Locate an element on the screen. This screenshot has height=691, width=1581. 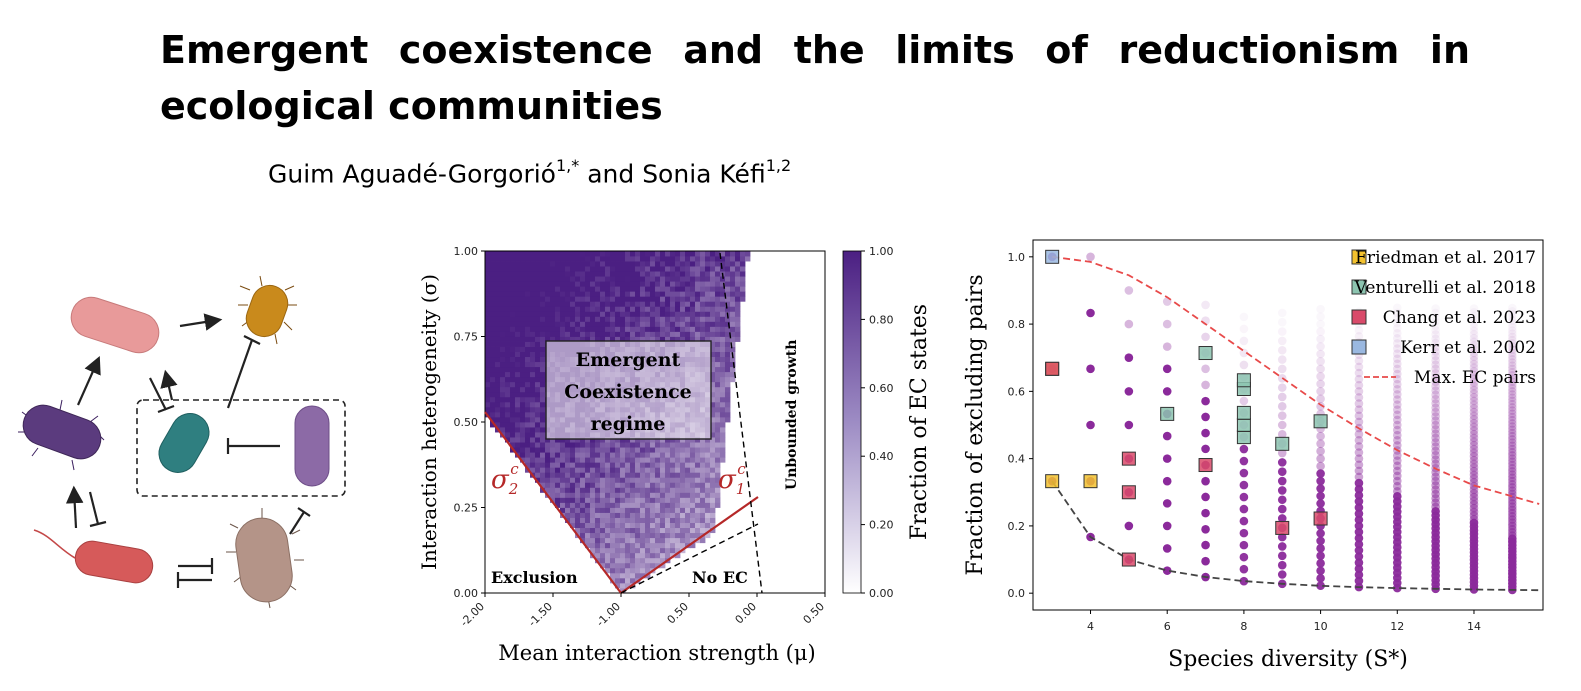
inhibition-link is located at coordinates (194, 580).